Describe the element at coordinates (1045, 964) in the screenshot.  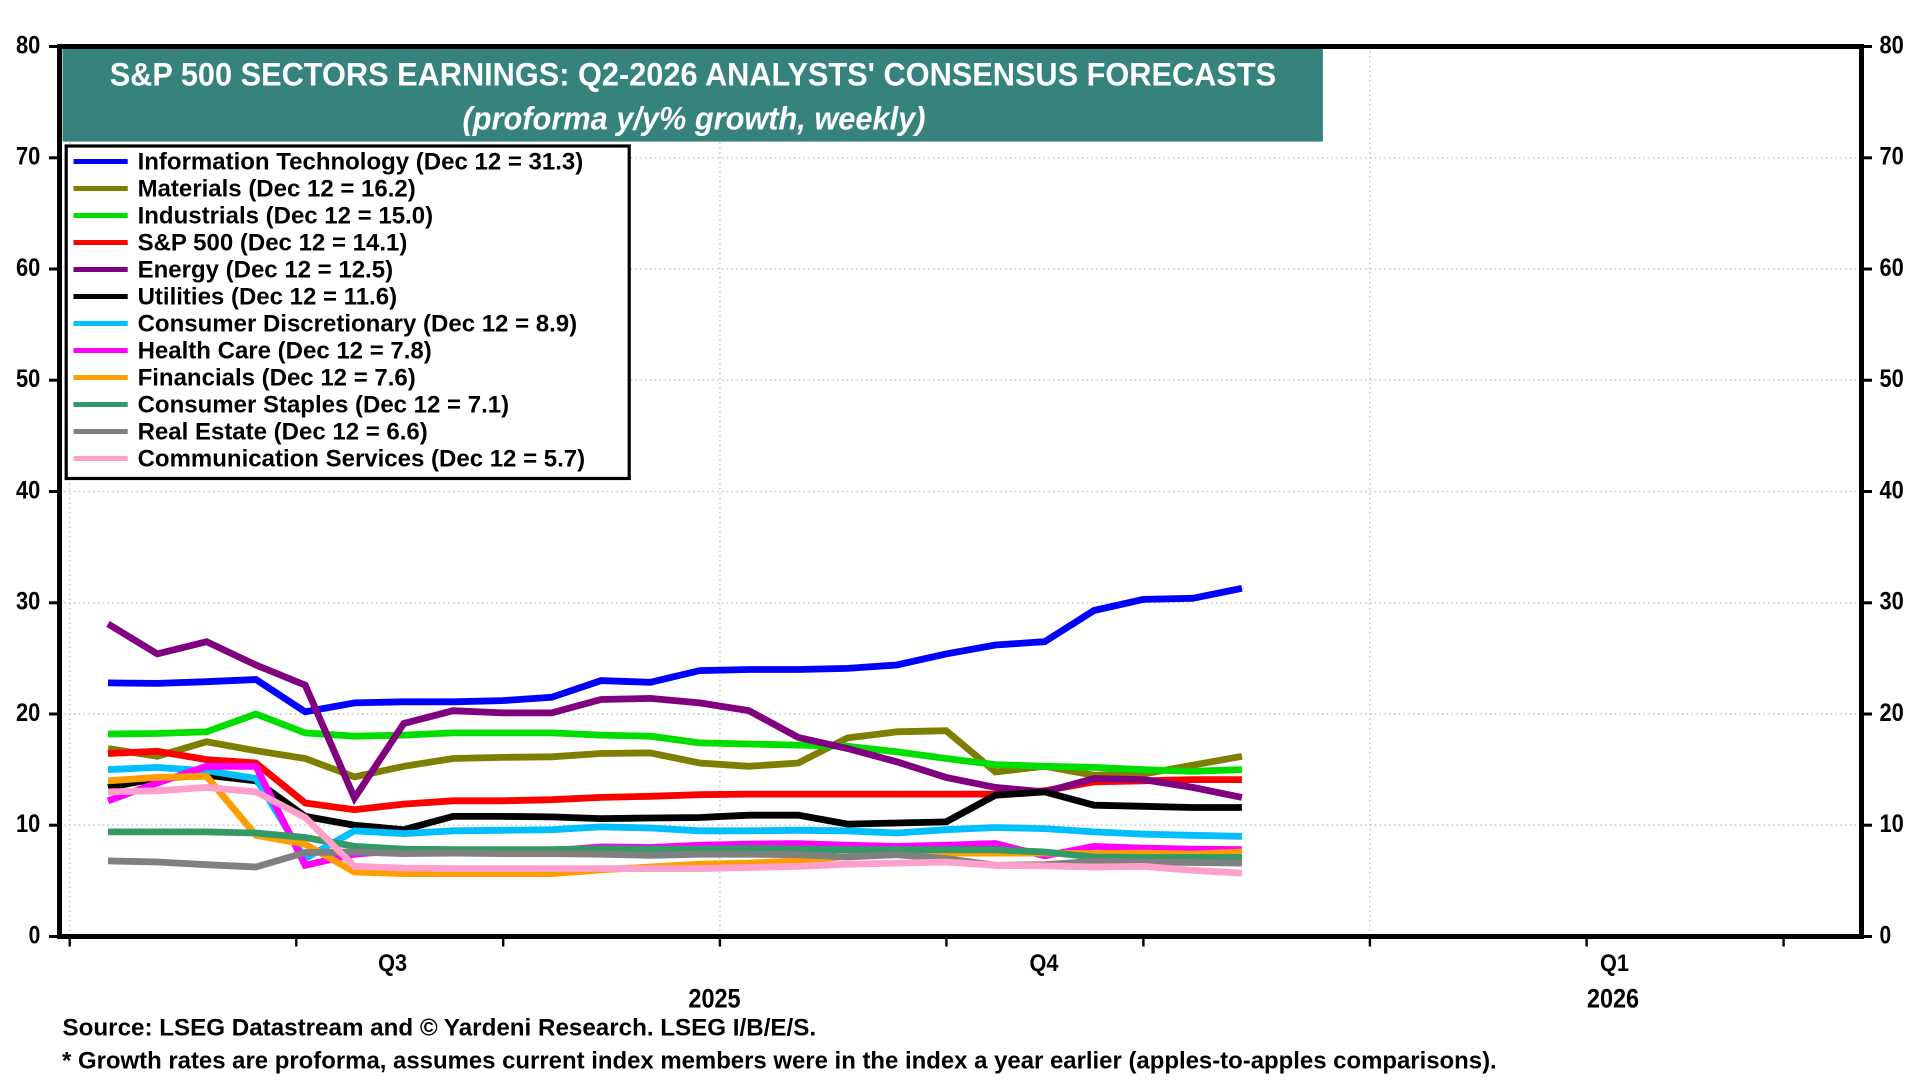
I see `svg-text: Q4` at that location.